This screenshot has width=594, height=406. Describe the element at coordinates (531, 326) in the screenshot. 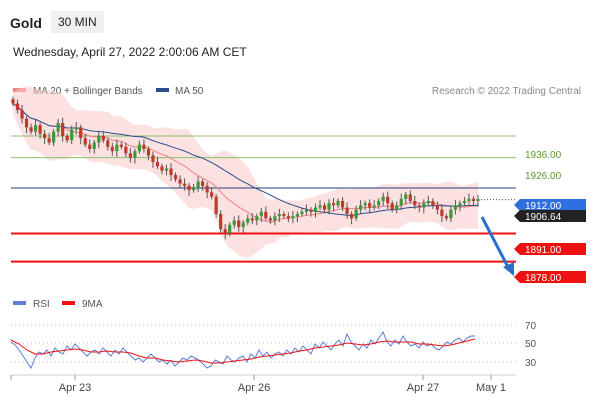

I see `rsi-tick-70: 70` at that location.